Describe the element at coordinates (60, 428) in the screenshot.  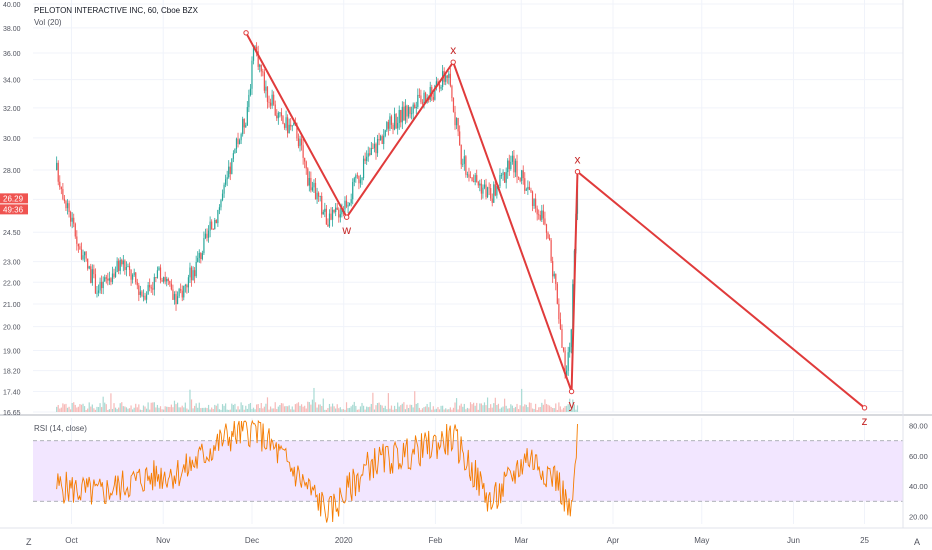
I see `rsi-legend: RSI (14, close)` at that location.